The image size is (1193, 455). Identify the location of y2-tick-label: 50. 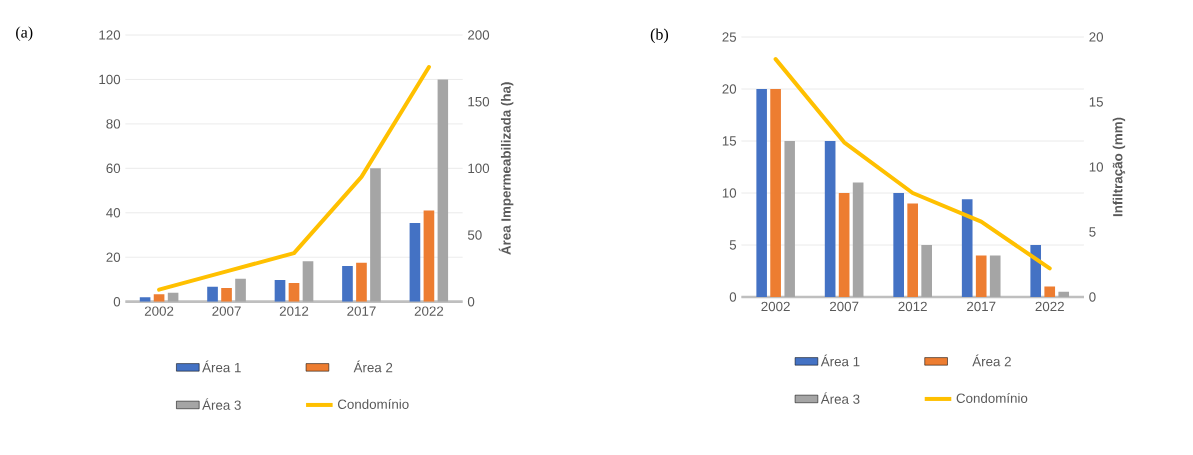
(474, 235).